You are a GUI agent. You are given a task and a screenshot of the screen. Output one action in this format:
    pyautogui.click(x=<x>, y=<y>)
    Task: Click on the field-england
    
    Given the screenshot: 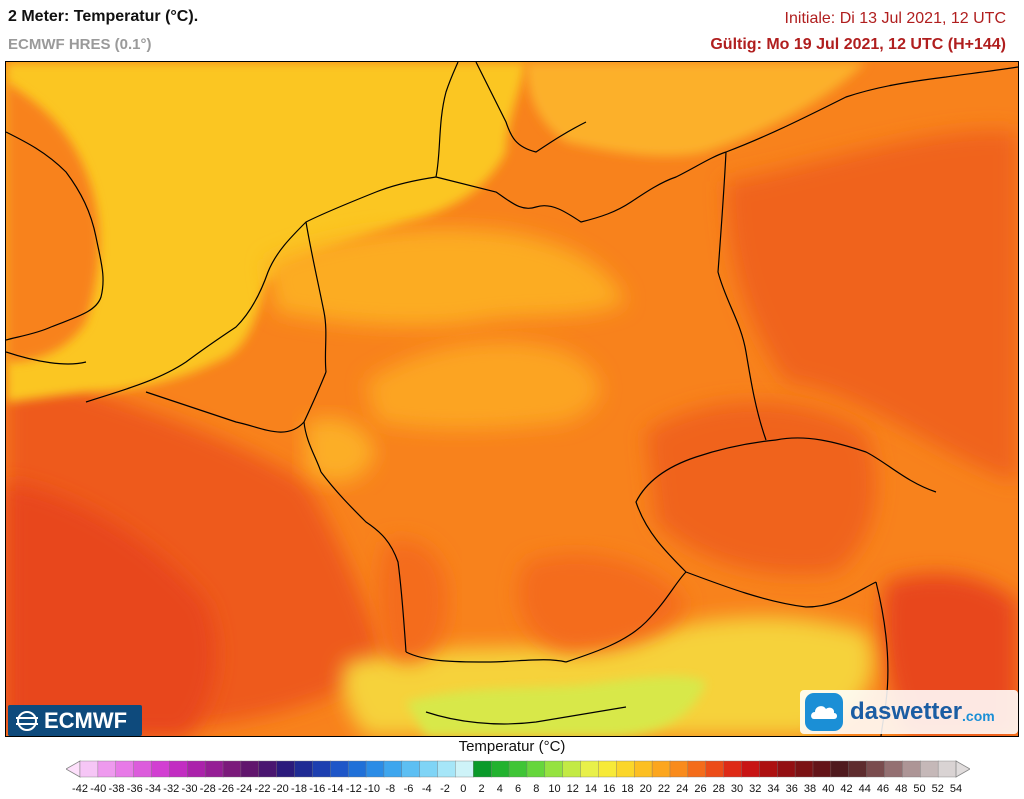 What is the action you would take?
    pyautogui.click(x=53, y=222)
    